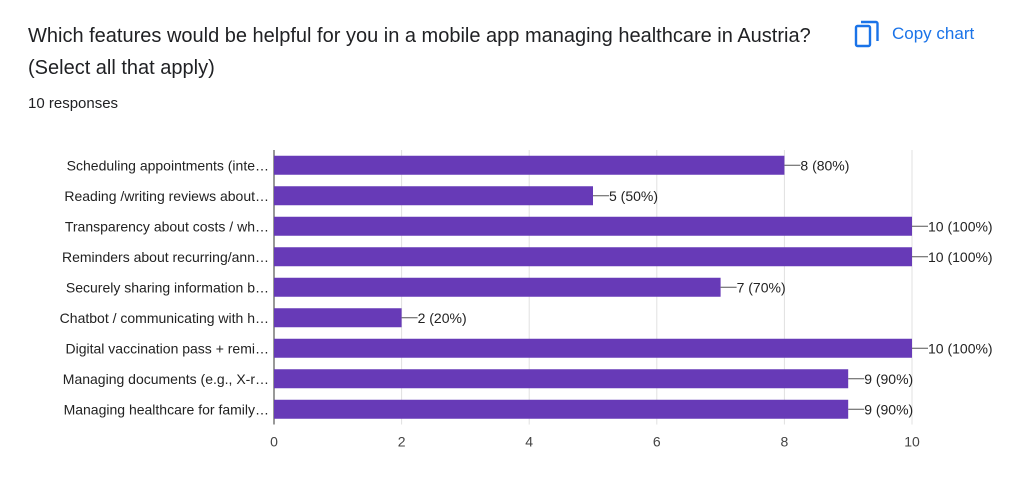  Describe the element at coordinates (633, 196) in the screenshot. I see `value-label: 5 (50%)` at that location.